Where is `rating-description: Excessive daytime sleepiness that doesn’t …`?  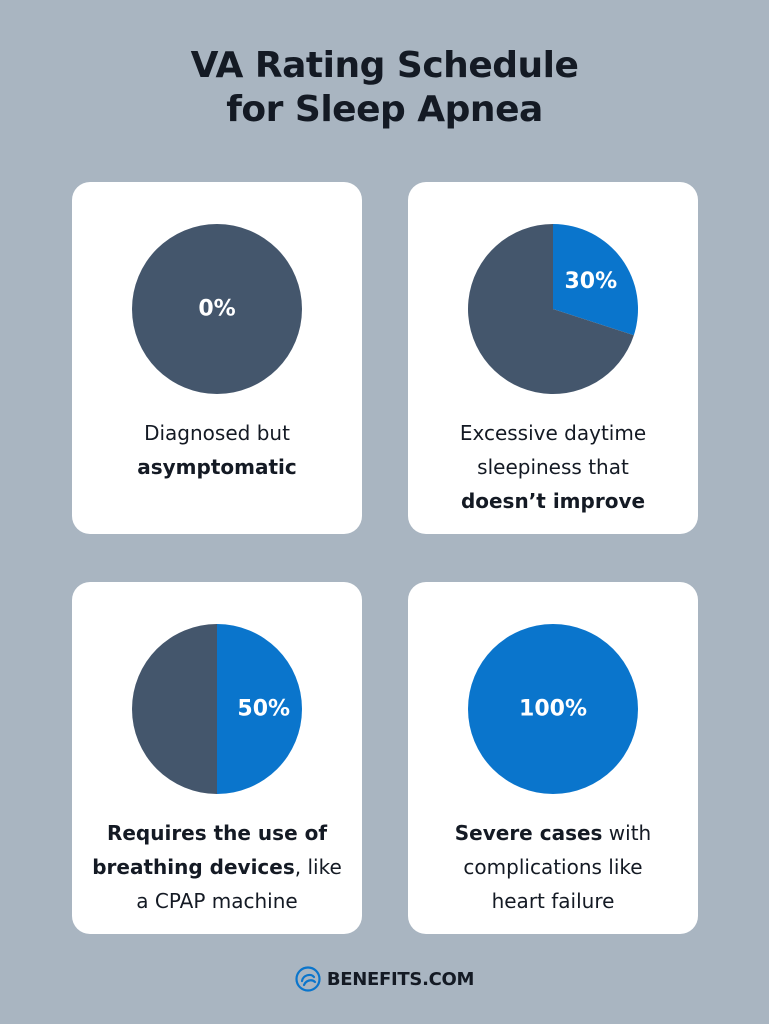 rating-description: Excessive daytime sleepiness that doesn’t … is located at coordinates (553, 467).